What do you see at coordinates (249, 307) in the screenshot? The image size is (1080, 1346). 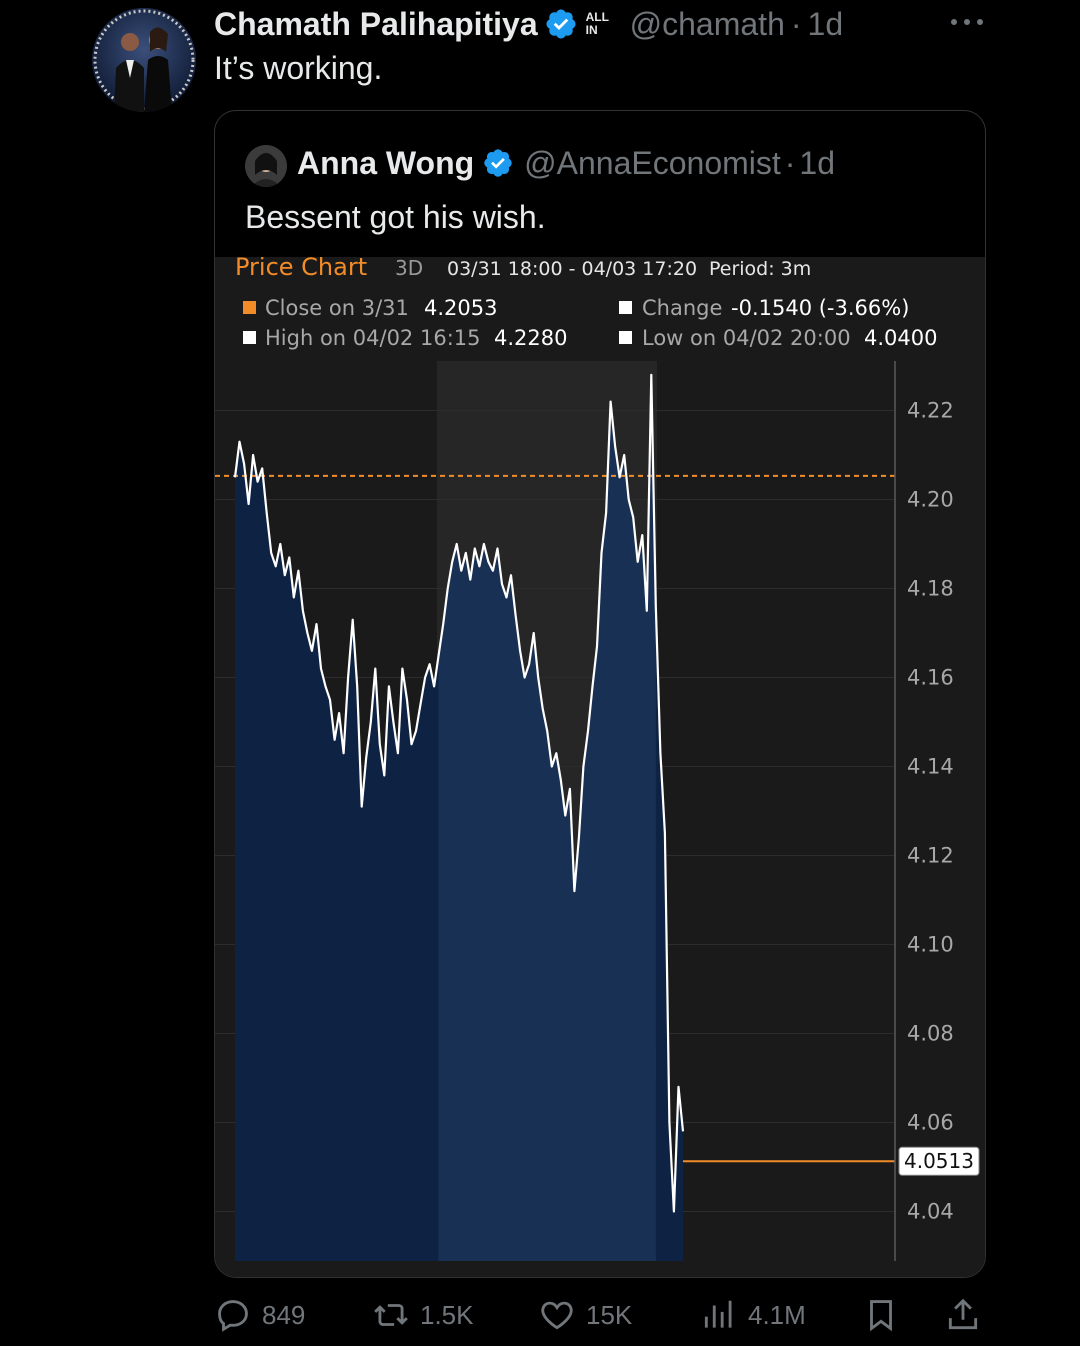 I see `close-legend-swatch` at bounding box center [249, 307].